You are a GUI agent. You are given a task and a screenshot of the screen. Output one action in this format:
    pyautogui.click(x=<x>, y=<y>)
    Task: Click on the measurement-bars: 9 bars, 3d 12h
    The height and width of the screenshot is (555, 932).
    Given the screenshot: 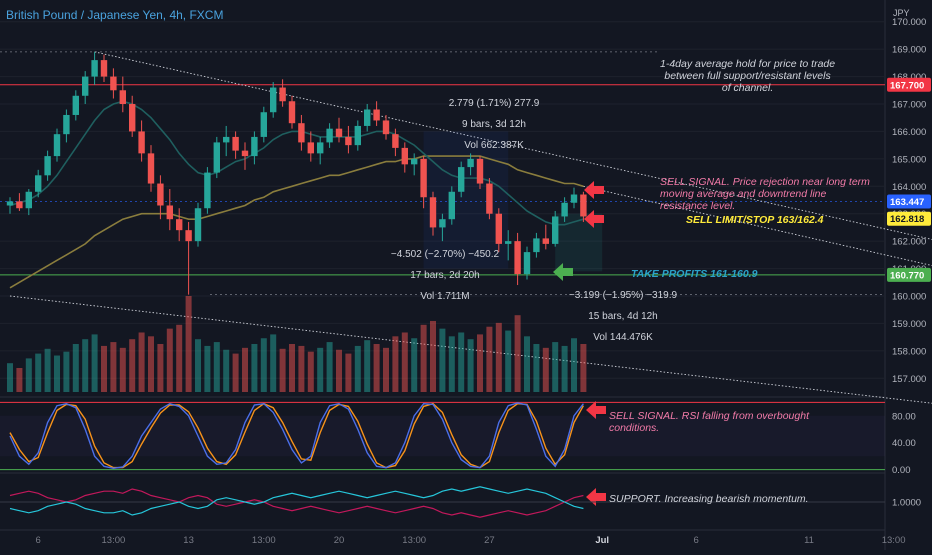 What is the action you would take?
    pyautogui.click(x=494, y=124)
    